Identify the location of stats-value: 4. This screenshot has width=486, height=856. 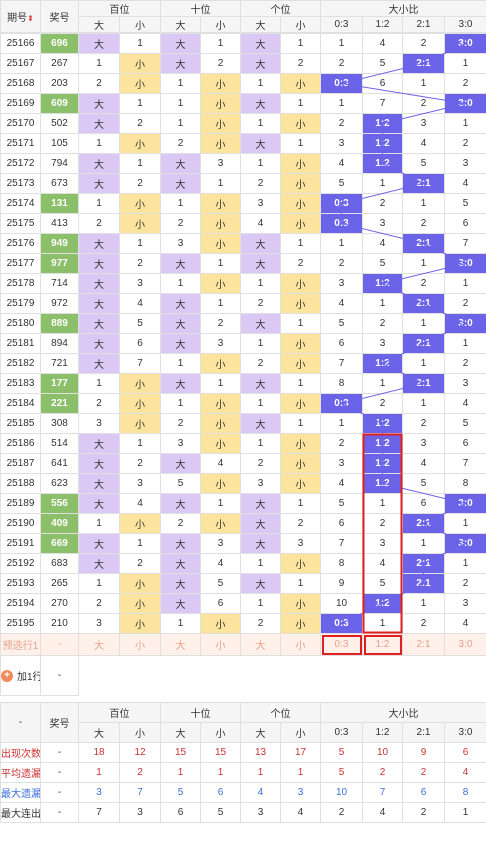
(260, 792).